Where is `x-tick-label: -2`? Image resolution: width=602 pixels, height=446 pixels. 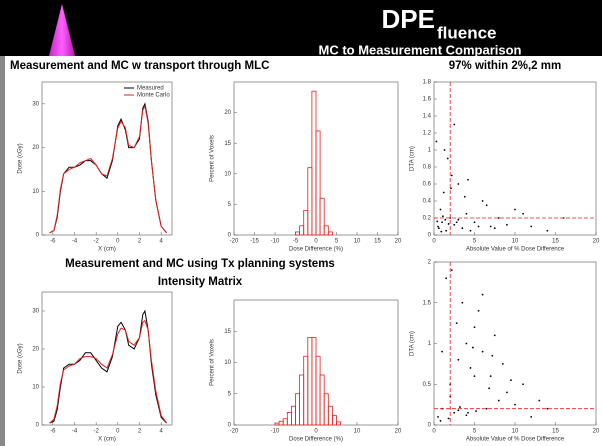
x-tick-label: -2 is located at coordinates (96, 242).